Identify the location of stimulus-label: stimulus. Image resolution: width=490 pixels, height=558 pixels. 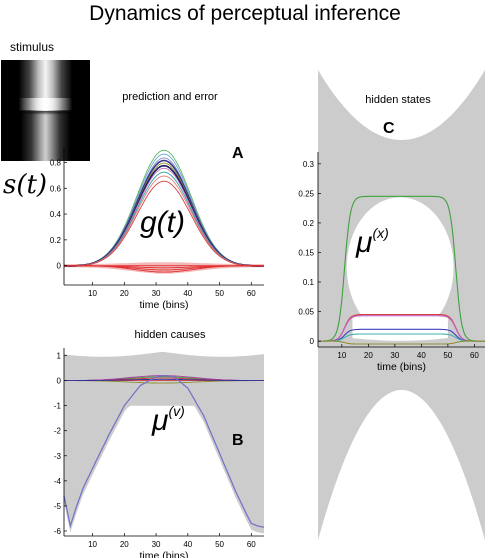
(32, 47).